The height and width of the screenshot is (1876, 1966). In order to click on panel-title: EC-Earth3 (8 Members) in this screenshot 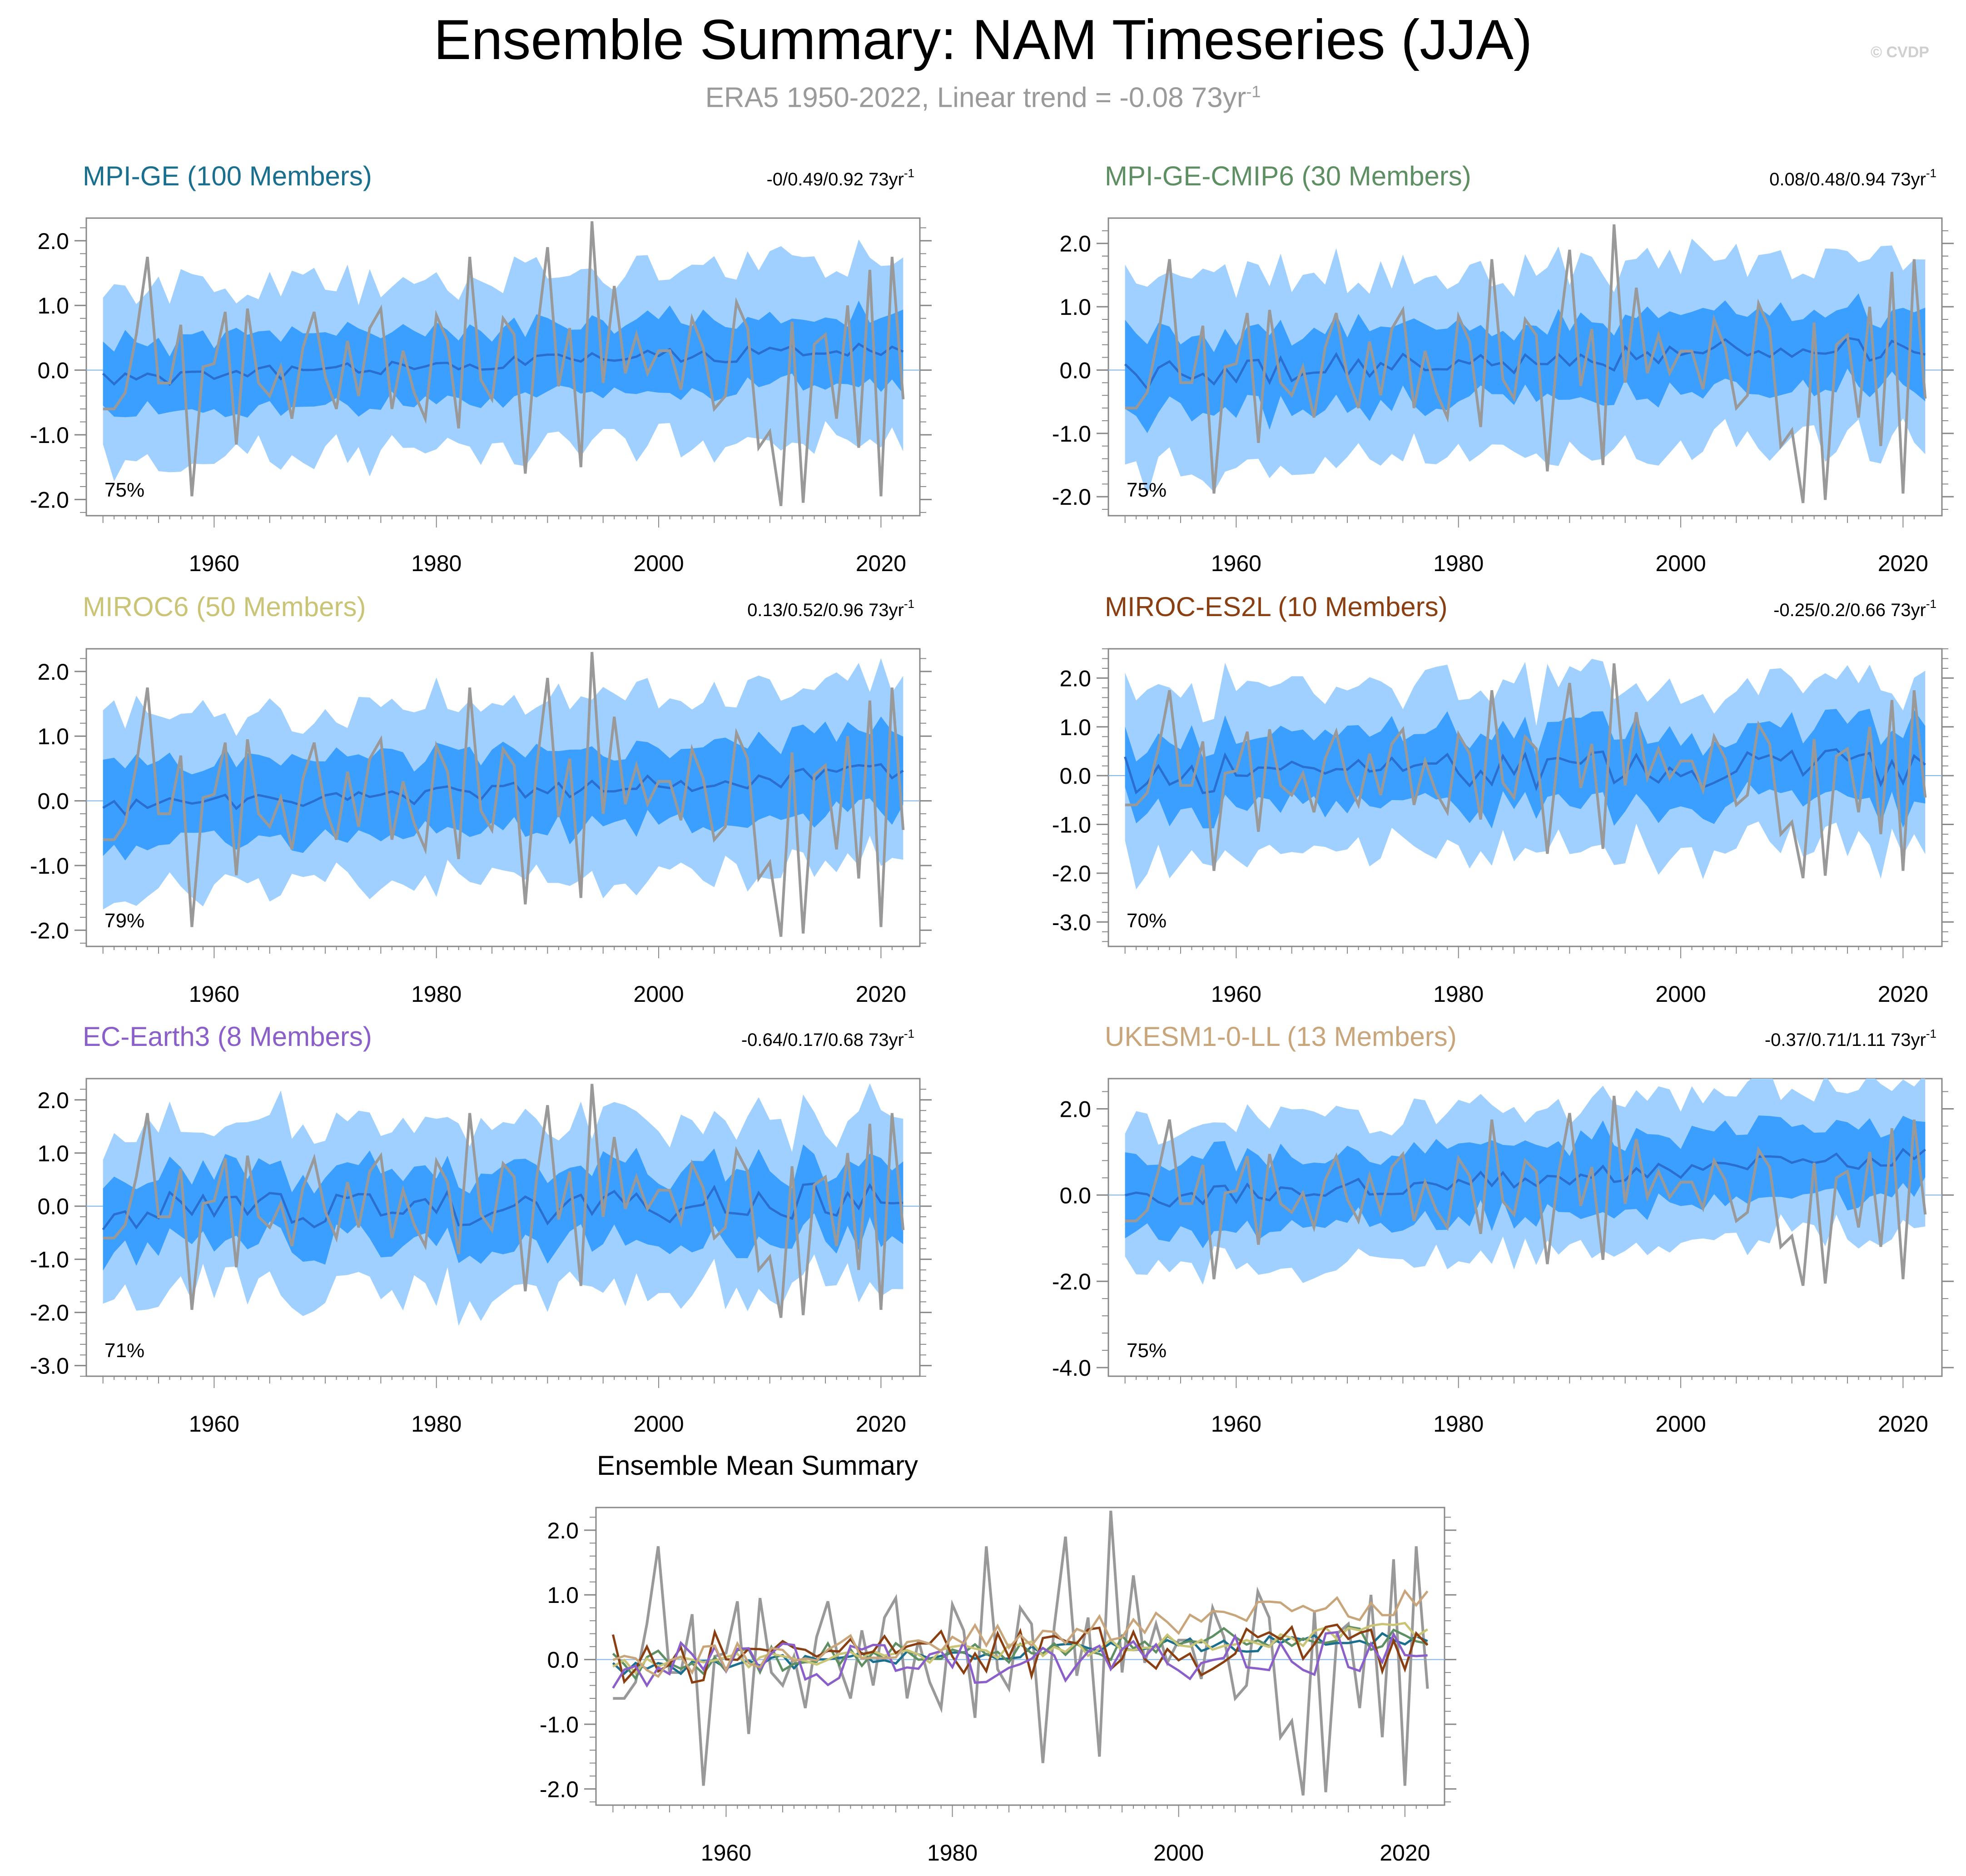, I will do `click(227, 1036)`.